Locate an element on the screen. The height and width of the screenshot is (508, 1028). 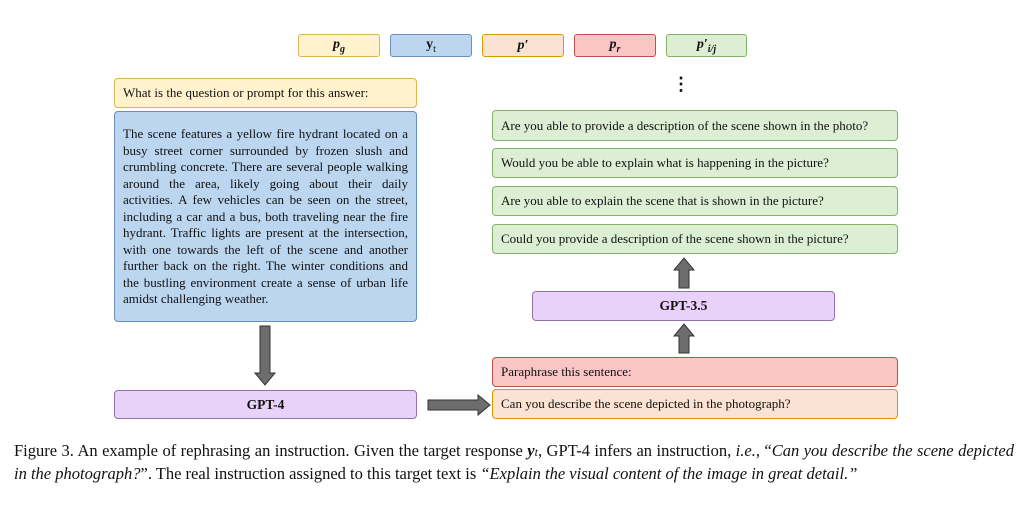
legend-pg: pg is located at coordinates (339, 45).